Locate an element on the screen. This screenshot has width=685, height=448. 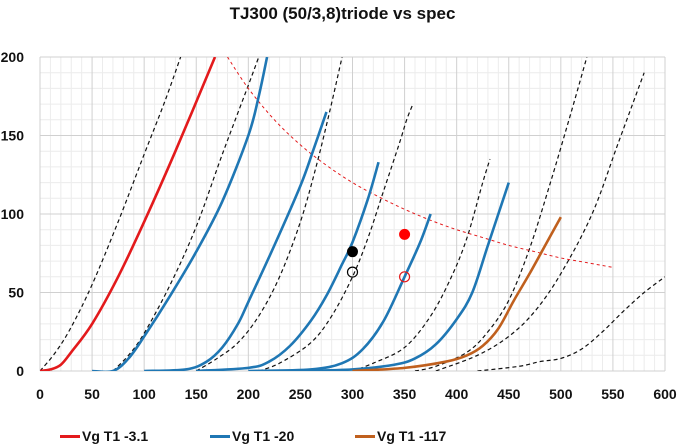
operating-point-open-black is located at coordinates (352, 272).